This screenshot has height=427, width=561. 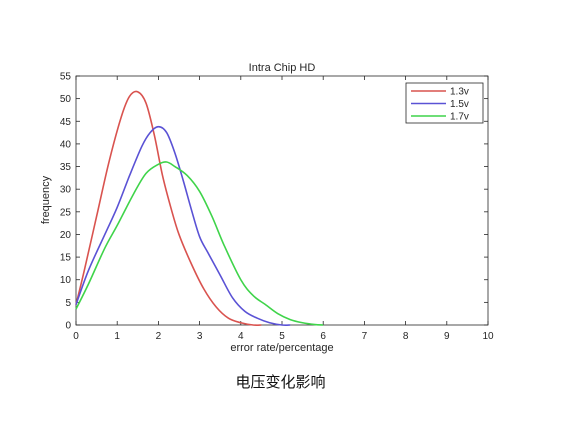 What do you see at coordinates (281, 348) in the screenshot?
I see `x-axis-title: error rate/percentage` at bounding box center [281, 348].